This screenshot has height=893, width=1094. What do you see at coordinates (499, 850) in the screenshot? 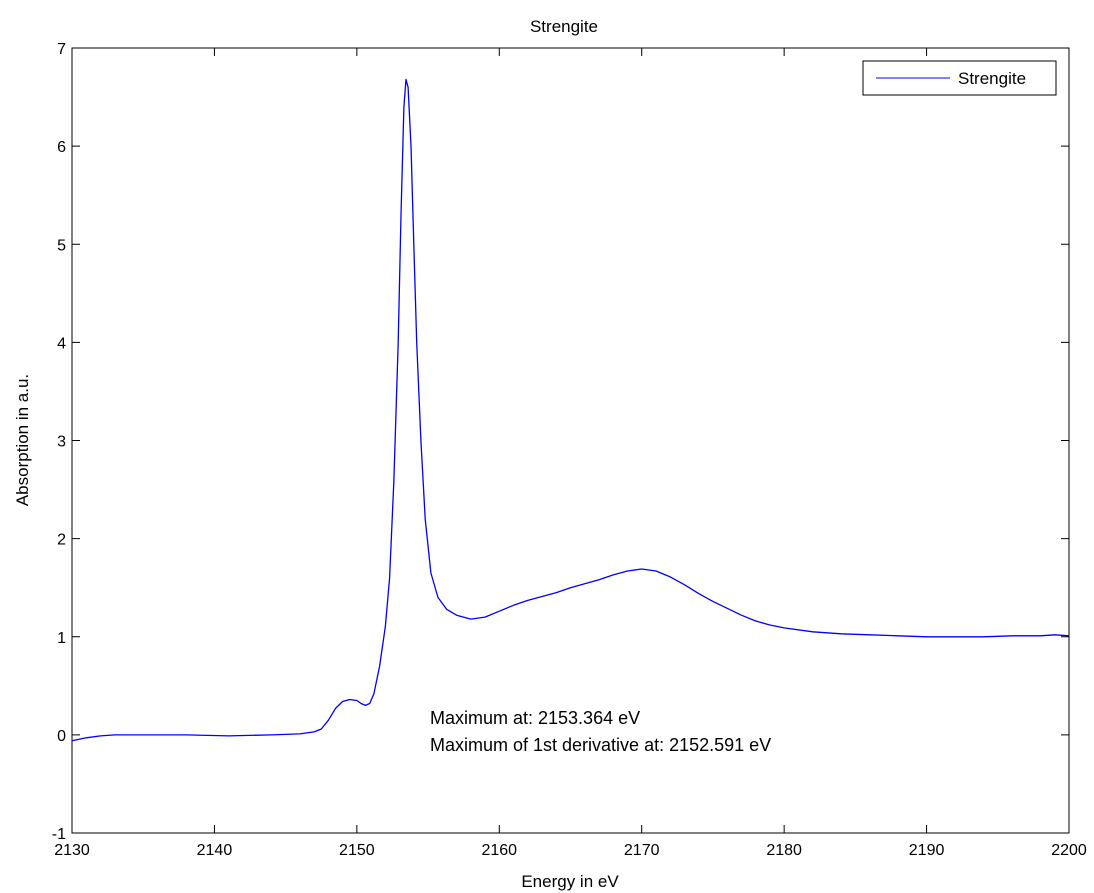
I see `x-tick-label: 2160` at bounding box center [499, 850].